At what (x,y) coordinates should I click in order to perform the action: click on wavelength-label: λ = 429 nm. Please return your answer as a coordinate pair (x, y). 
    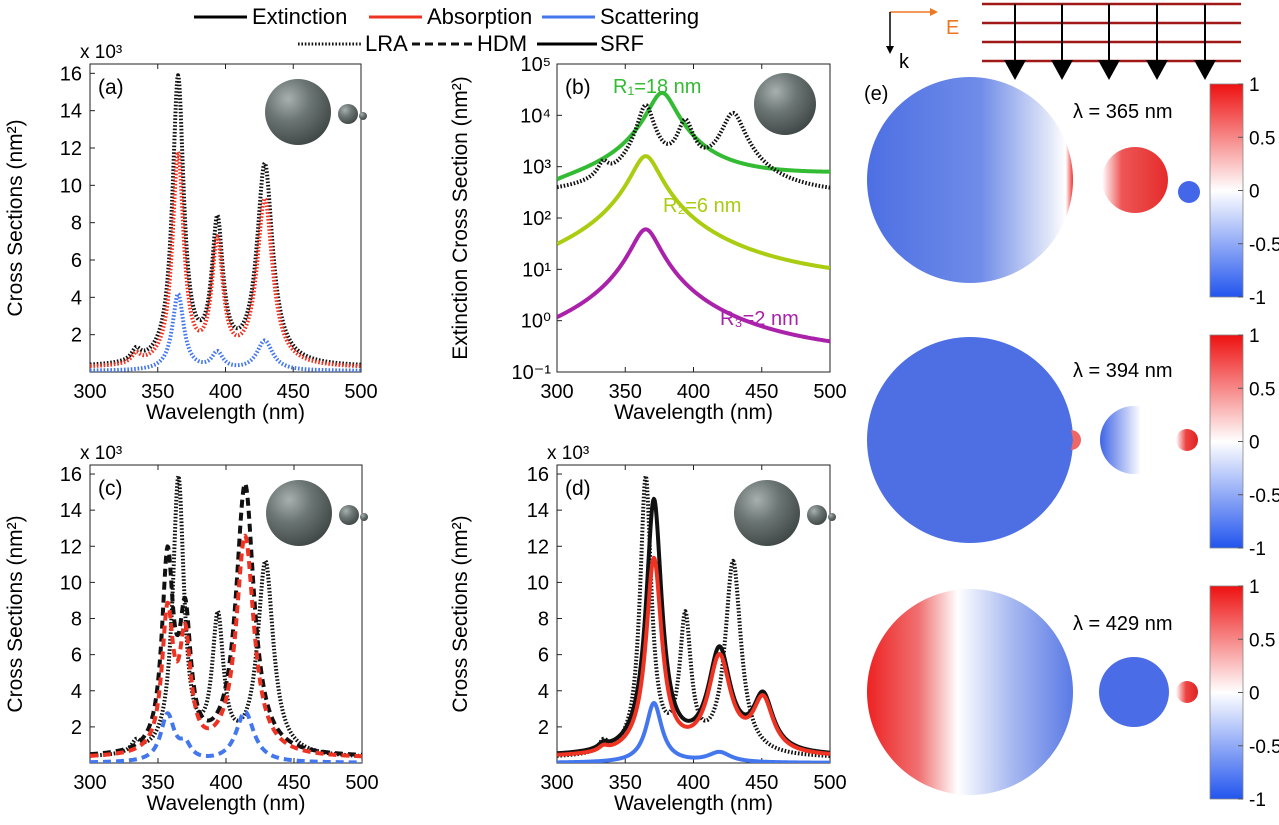
    Looking at the image, I should click on (1123, 624).